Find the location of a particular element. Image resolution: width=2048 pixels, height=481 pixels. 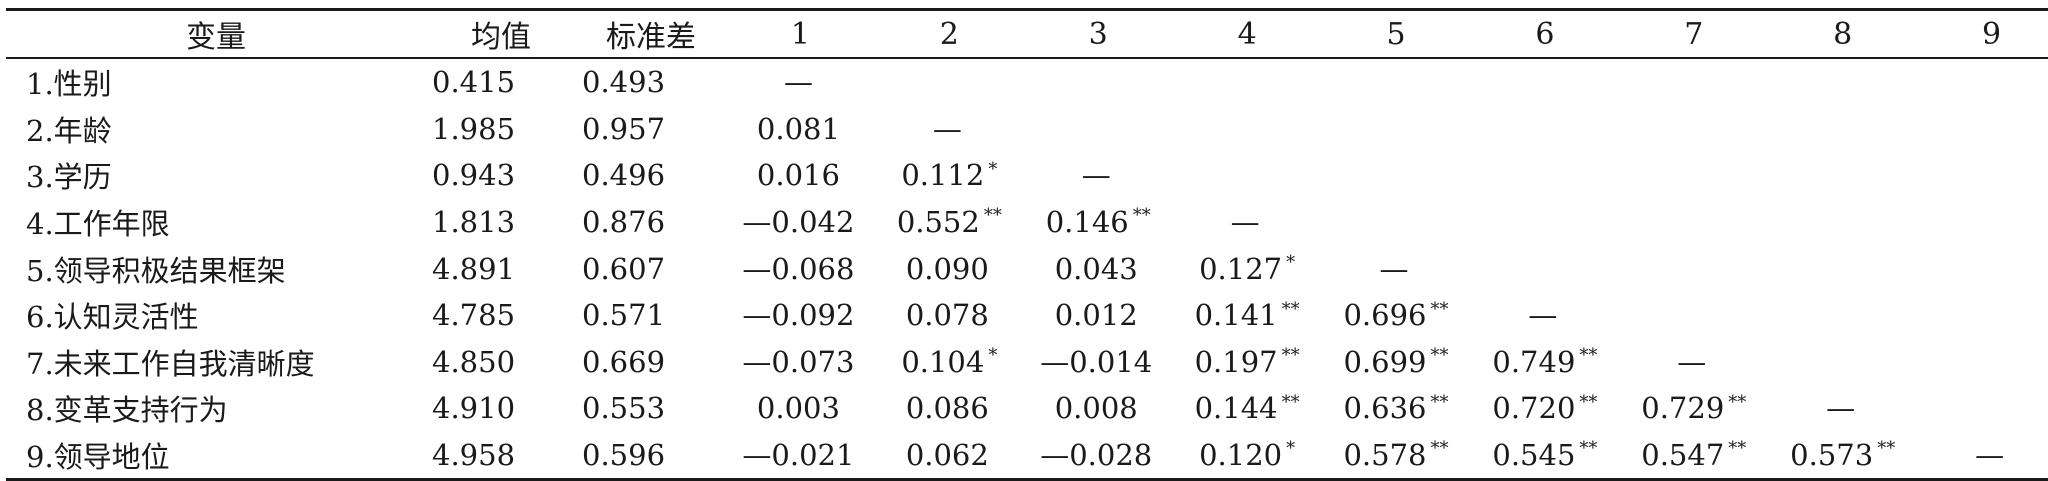

correlation-value: 0.120 is located at coordinates (1241, 455).